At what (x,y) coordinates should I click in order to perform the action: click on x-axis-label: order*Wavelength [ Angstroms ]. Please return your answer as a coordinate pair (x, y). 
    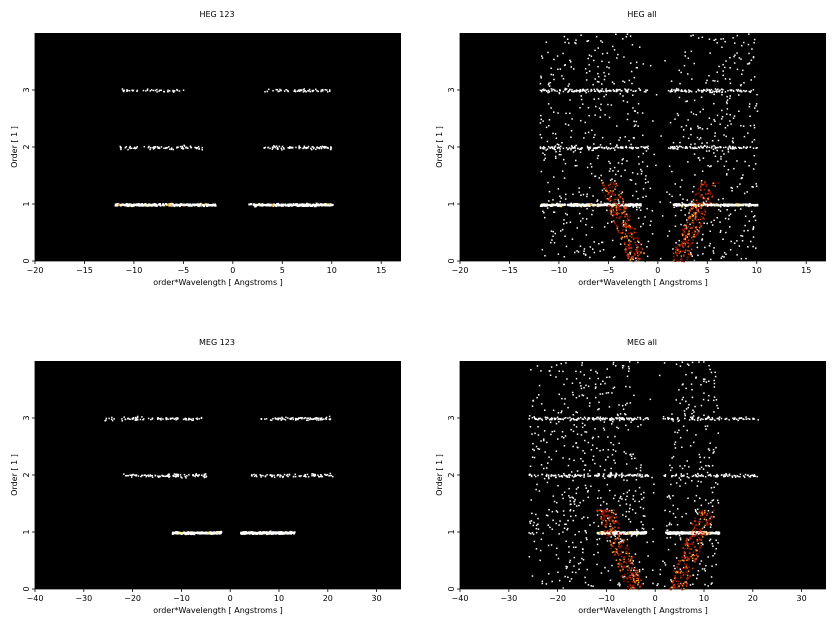
    Looking at the image, I should click on (218, 610).